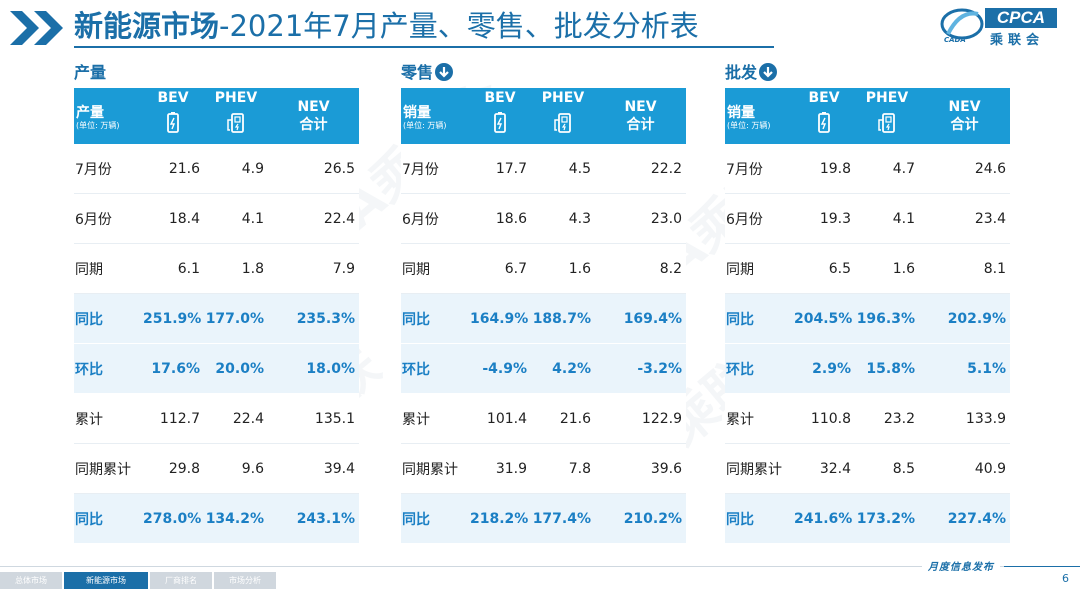  What do you see at coordinates (640, 368) in the screenshot?
I see `nev-value: -3.2%` at bounding box center [640, 368].